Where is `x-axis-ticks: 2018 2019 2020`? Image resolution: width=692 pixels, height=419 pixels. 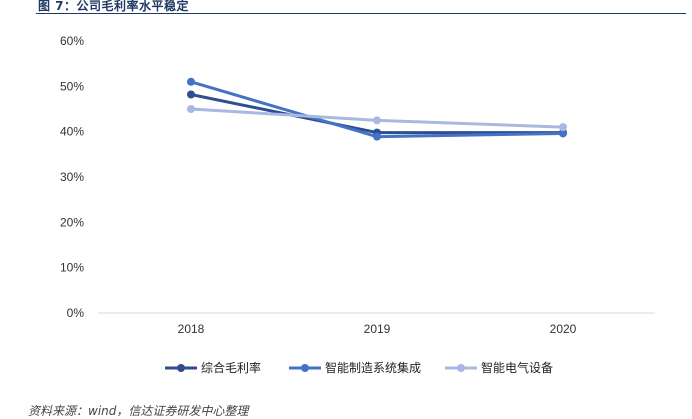
x-axis-ticks: 2018 2019 2020 is located at coordinates (377, 329).